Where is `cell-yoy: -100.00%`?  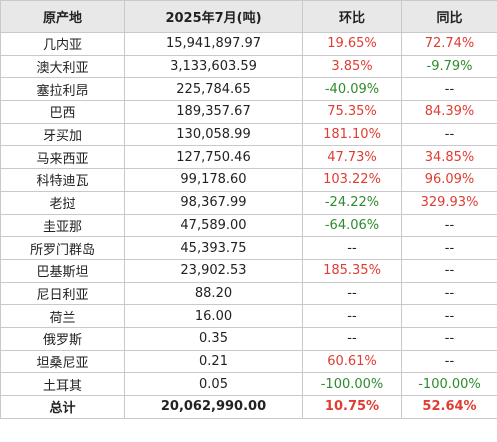
cell-yoy: -100.00% is located at coordinates (449, 384).